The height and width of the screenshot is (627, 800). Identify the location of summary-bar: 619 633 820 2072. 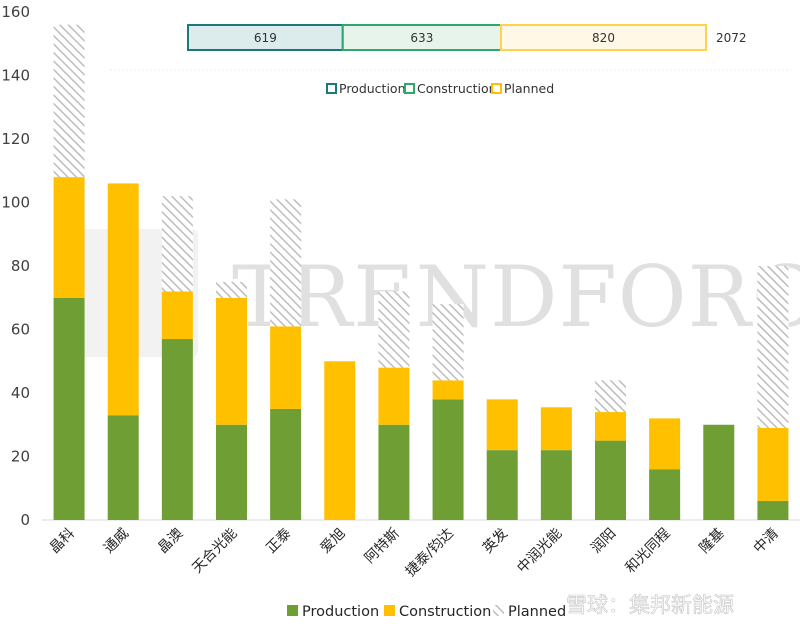
(450, 47).